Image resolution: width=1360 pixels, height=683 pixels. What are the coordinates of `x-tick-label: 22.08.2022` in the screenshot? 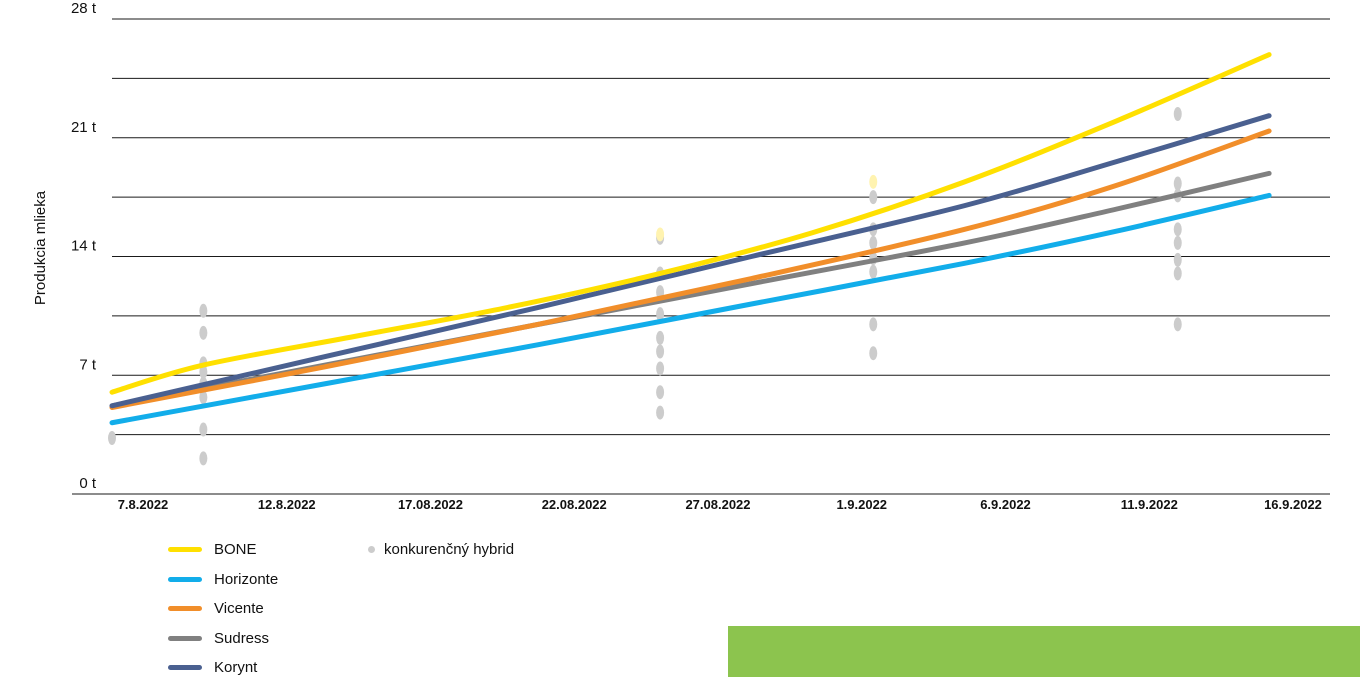 It's located at (574, 504).